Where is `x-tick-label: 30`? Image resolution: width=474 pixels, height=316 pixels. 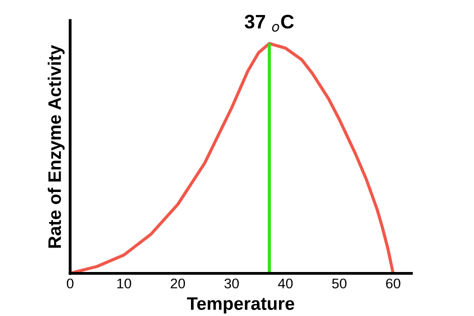 x-tick-label: 30 is located at coordinates (231, 283).